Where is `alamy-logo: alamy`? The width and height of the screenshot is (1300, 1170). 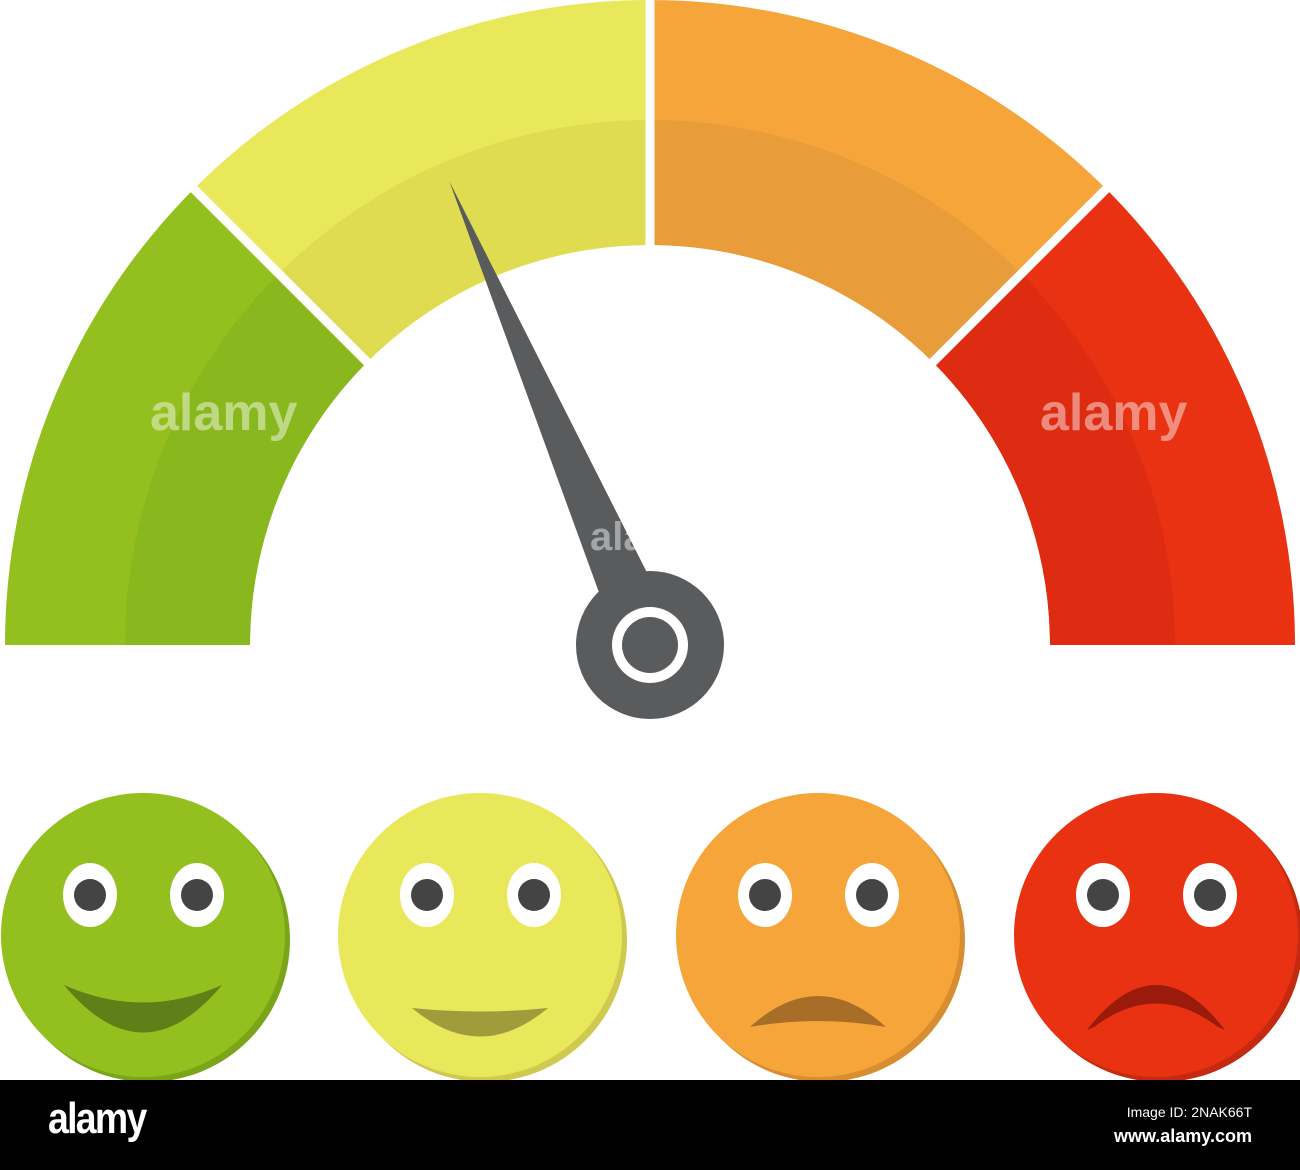
alamy-logo: alamy is located at coordinates (97, 1118).